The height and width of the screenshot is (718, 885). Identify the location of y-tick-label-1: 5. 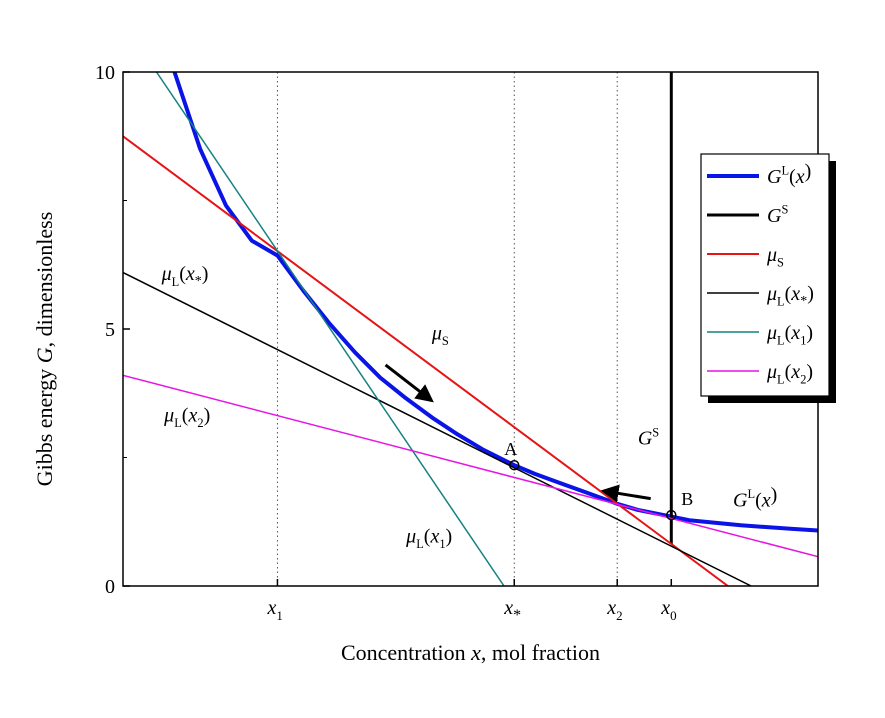
(110, 330).